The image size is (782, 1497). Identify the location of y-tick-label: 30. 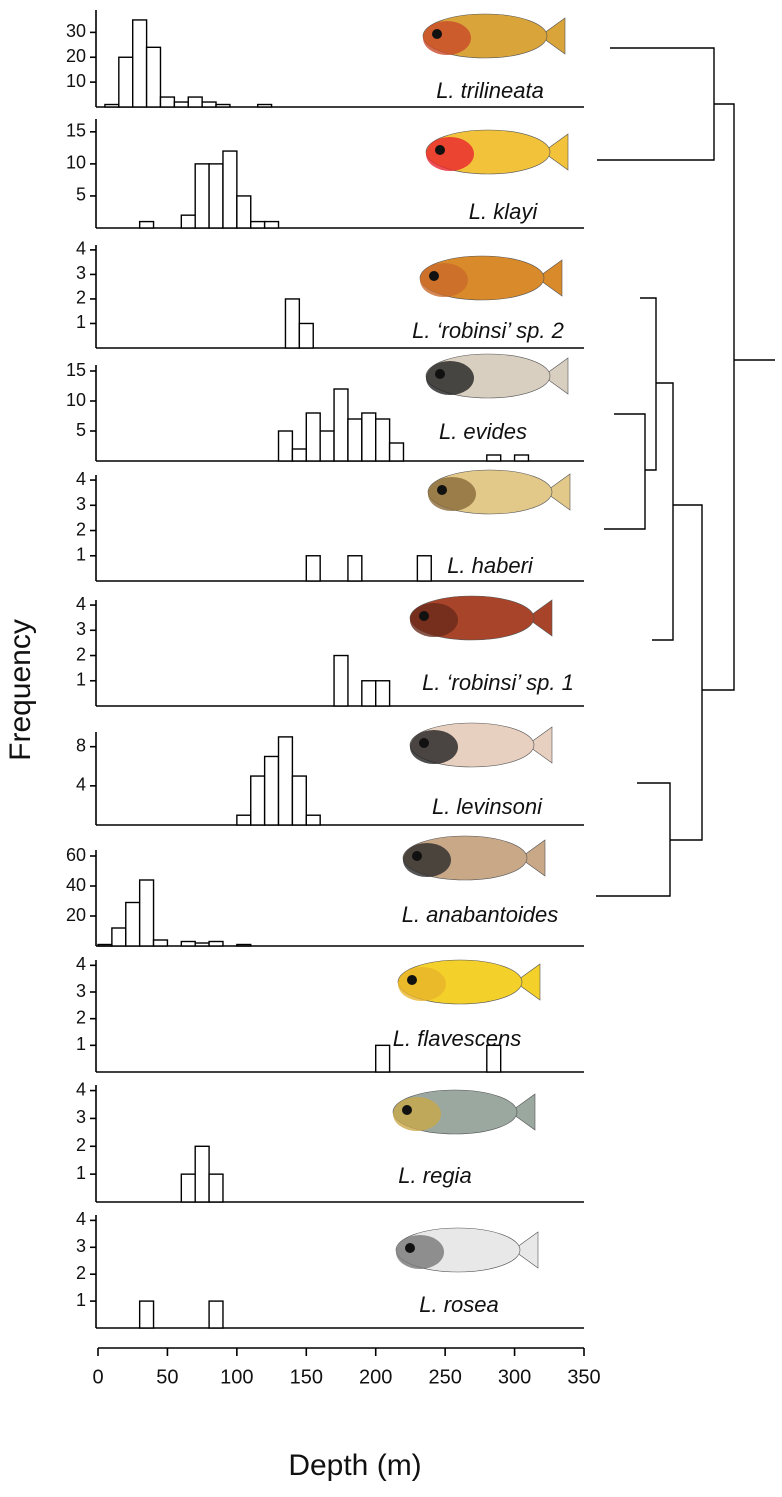
(76, 31).